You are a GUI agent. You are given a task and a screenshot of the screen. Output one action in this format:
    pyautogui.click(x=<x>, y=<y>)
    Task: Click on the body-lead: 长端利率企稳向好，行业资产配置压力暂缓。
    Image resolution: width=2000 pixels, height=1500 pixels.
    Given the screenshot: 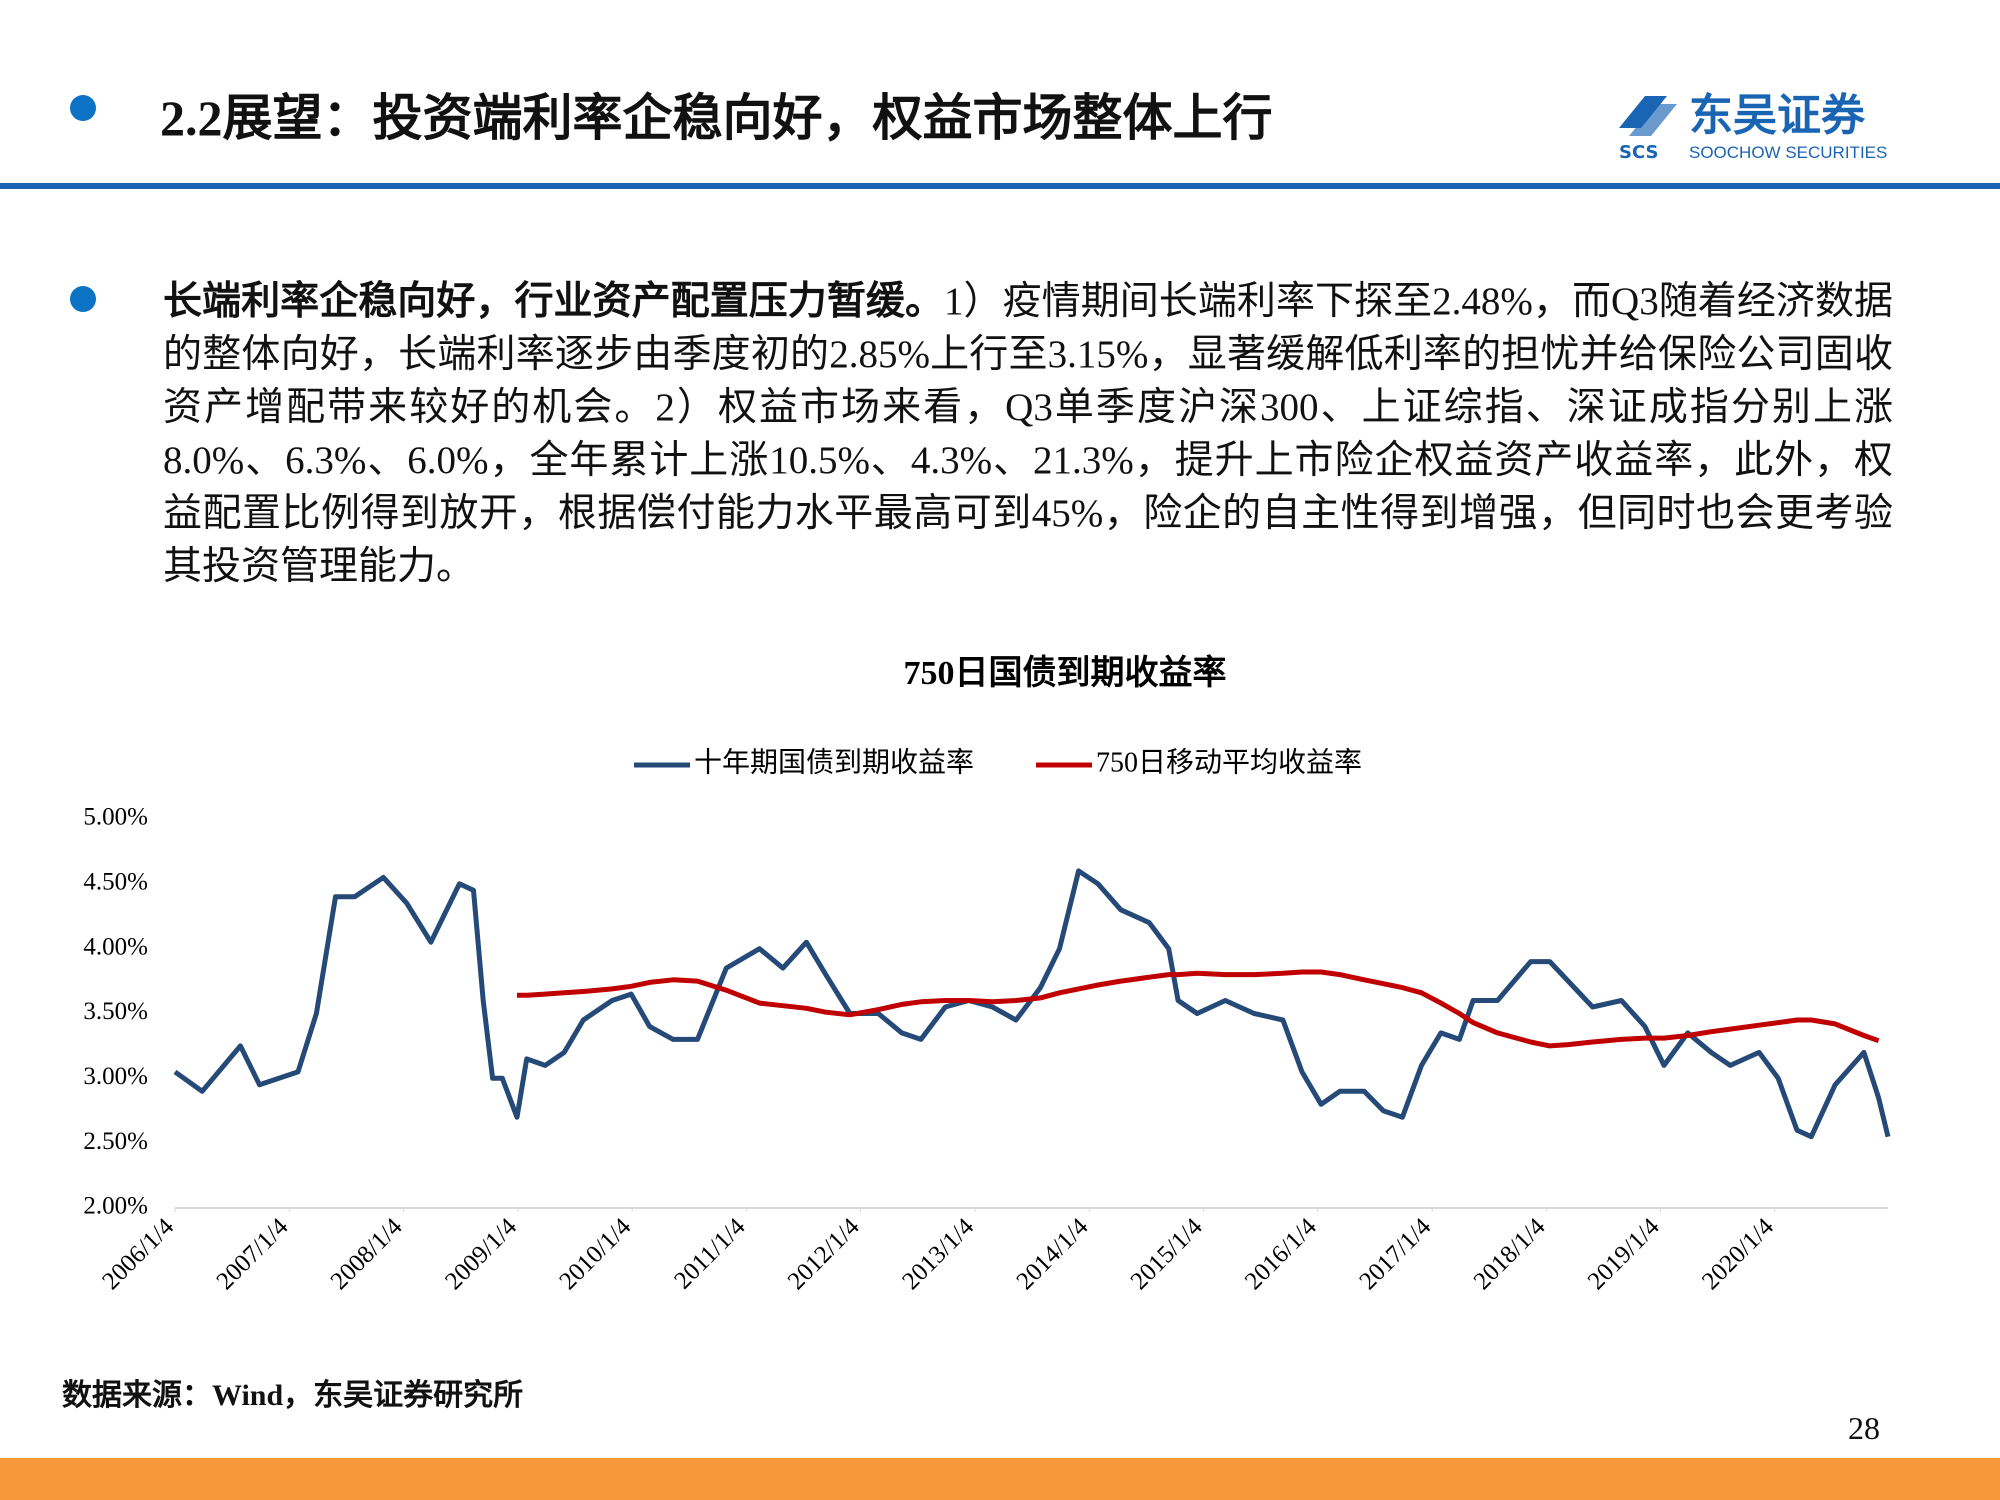 What is the action you would take?
    pyautogui.click(x=553, y=301)
    